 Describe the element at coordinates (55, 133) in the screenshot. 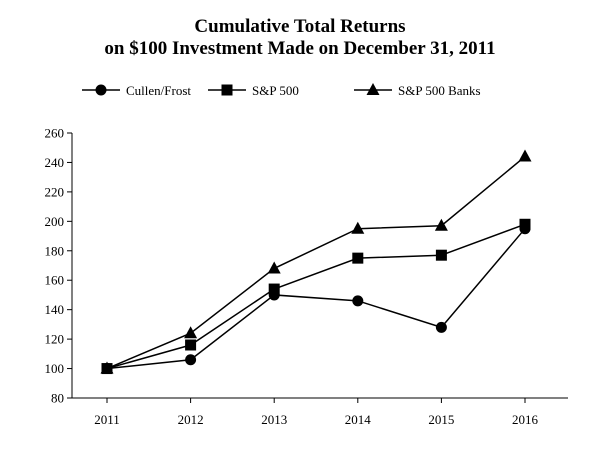

I see `y-tick-label: 260` at that location.